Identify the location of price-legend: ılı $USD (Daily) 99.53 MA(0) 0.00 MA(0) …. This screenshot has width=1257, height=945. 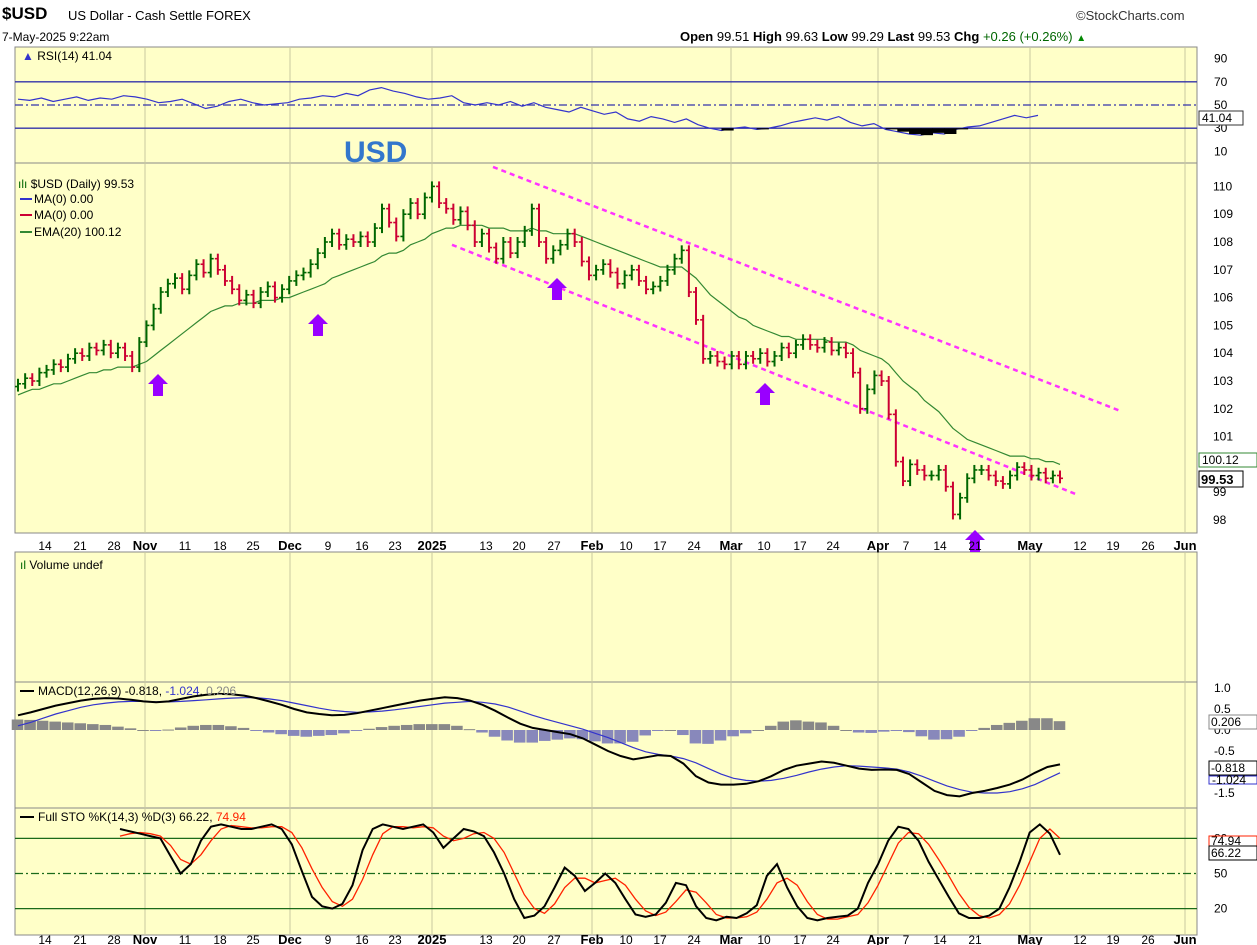
(76, 208).